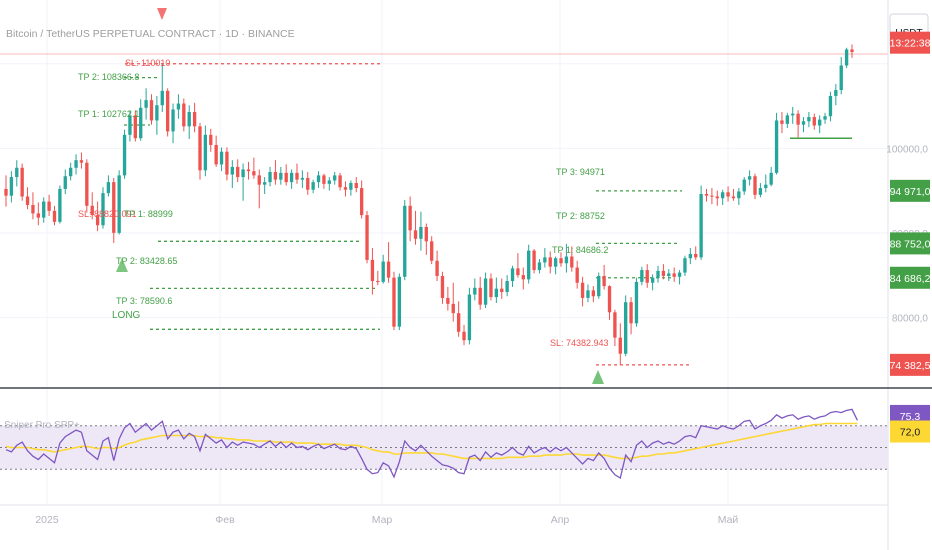  What do you see at coordinates (444, 447) in the screenshot?
I see `indicator-band-fill` at bounding box center [444, 447].